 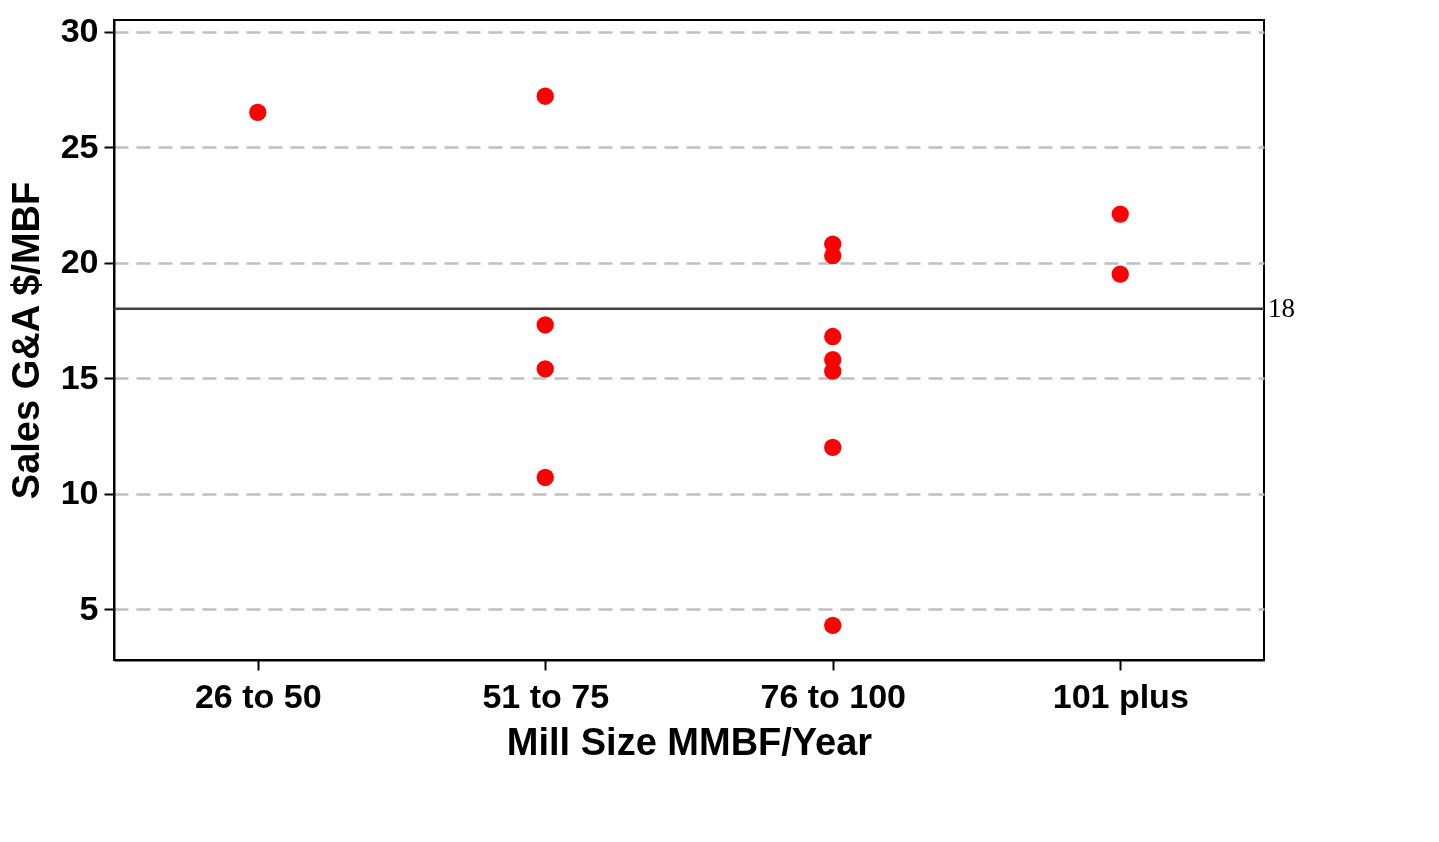 What do you see at coordinates (833, 695) in the screenshot?
I see `x-tick-label: 76 to 100` at bounding box center [833, 695].